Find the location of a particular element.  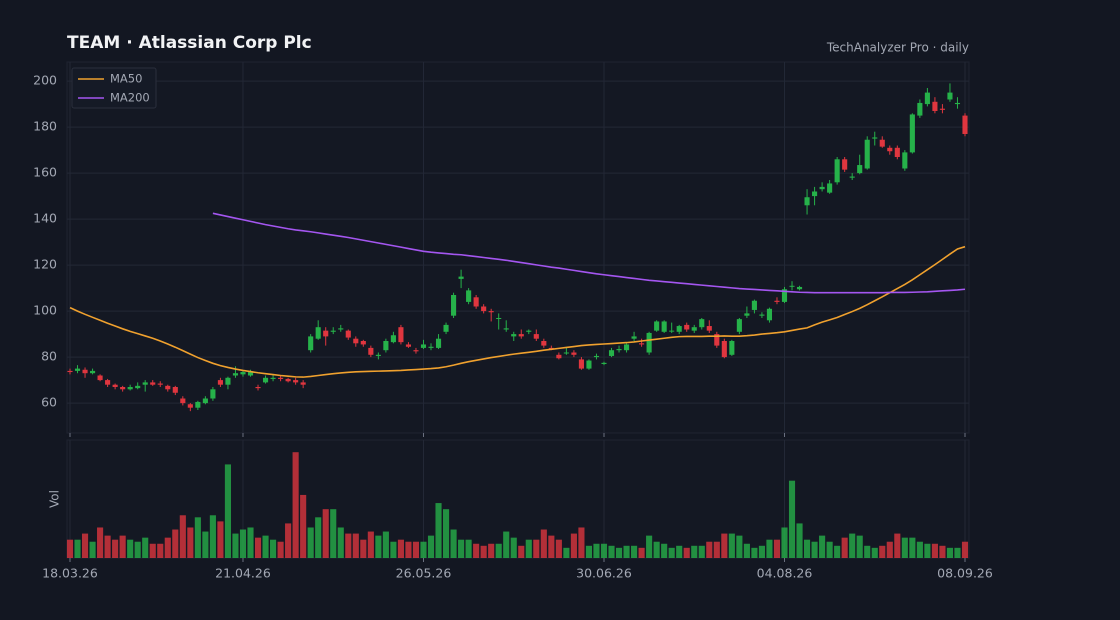

x-tick-label: 26.05.26 is located at coordinates (424, 573).